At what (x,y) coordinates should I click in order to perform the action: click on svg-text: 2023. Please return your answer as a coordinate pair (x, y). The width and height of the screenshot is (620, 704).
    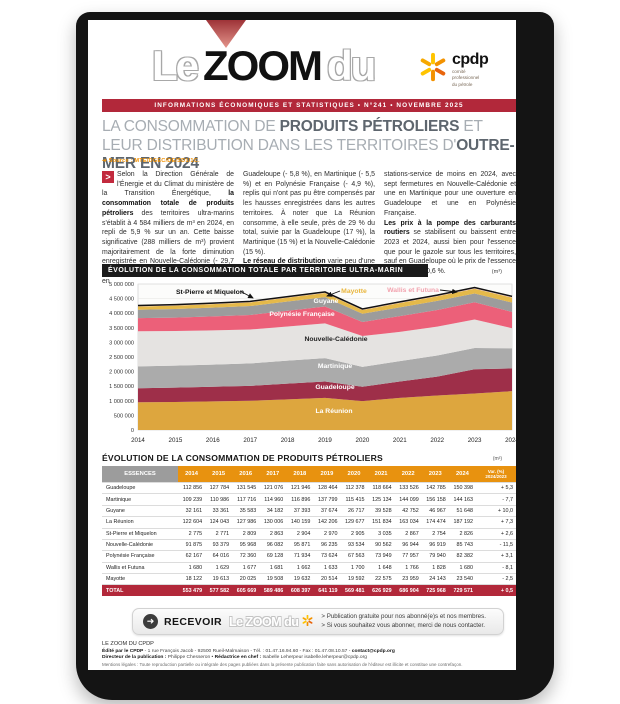
    Looking at the image, I should click on (475, 440).